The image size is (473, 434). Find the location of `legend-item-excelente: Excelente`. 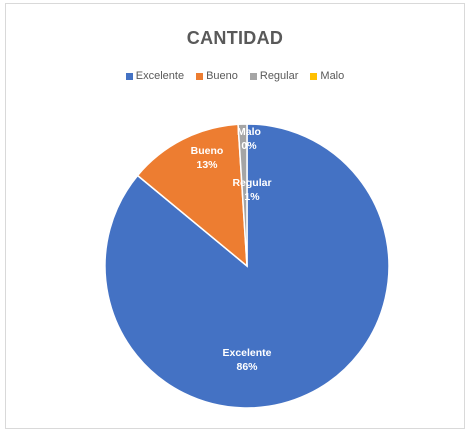

legend-item-excelente: Excelente is located at coordinates (155, 76).